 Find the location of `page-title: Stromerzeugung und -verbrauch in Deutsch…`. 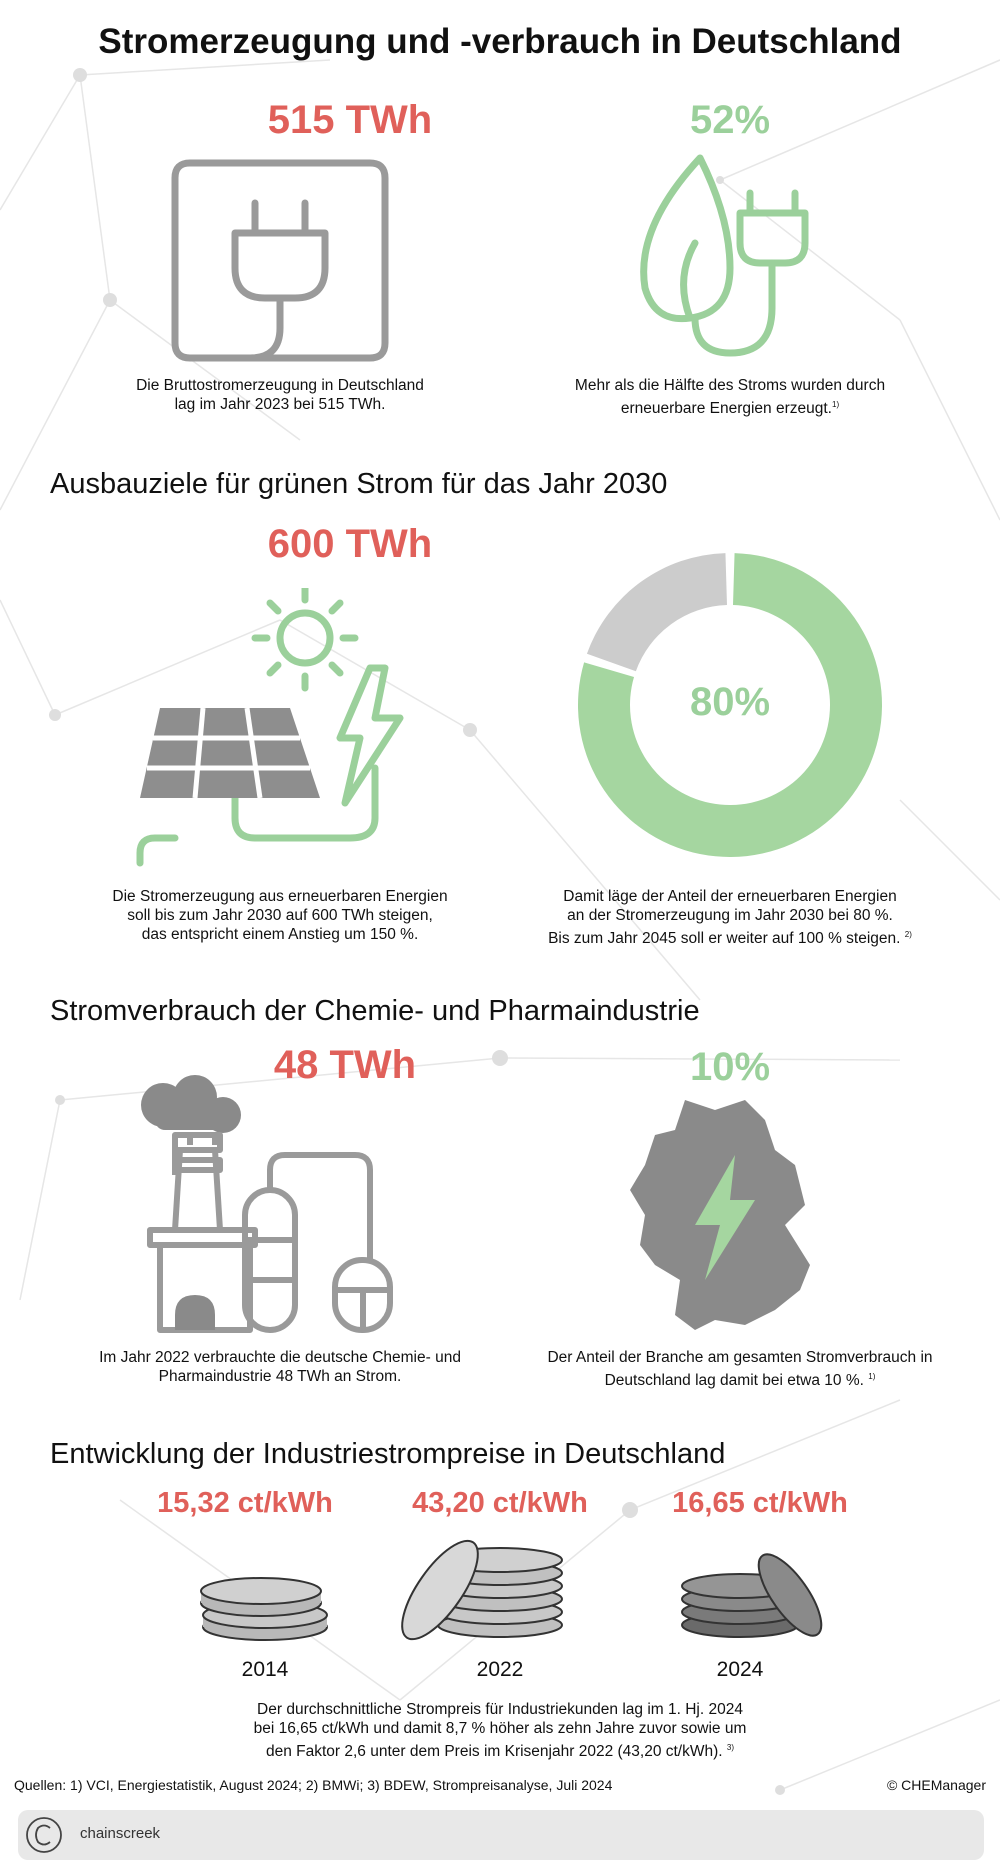

page-title: Stromerzeugung und -verbrauch in Deutsch… is located at coordinates (500, 41).